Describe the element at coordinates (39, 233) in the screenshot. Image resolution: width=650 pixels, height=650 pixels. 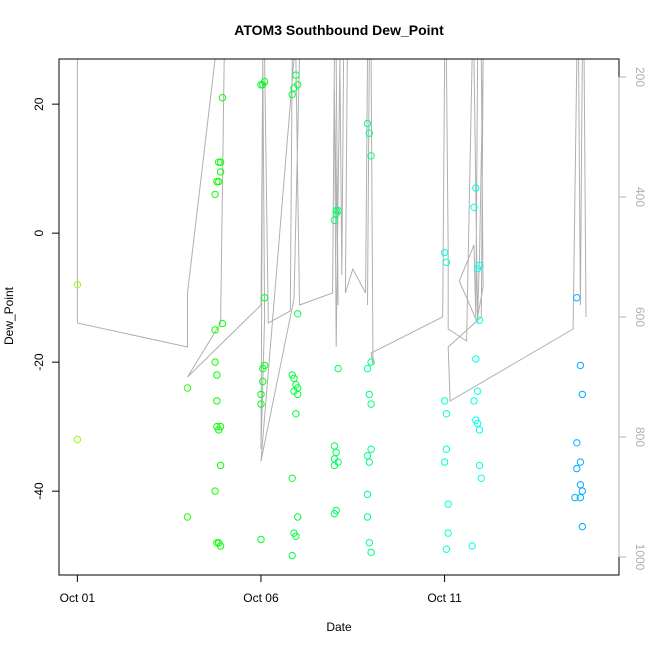
I see `y-tick-label-1: 0` at that location.